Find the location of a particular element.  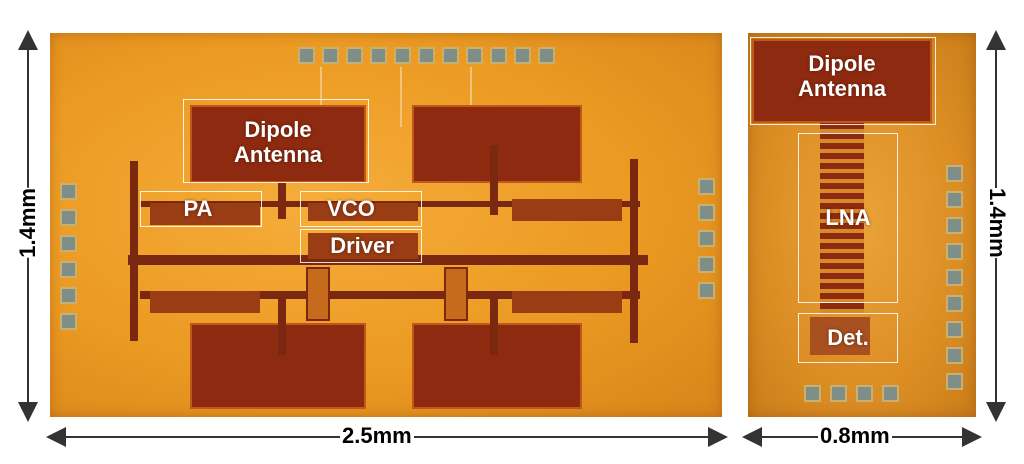

det-label: Det. is located at coordinates (848, 337).